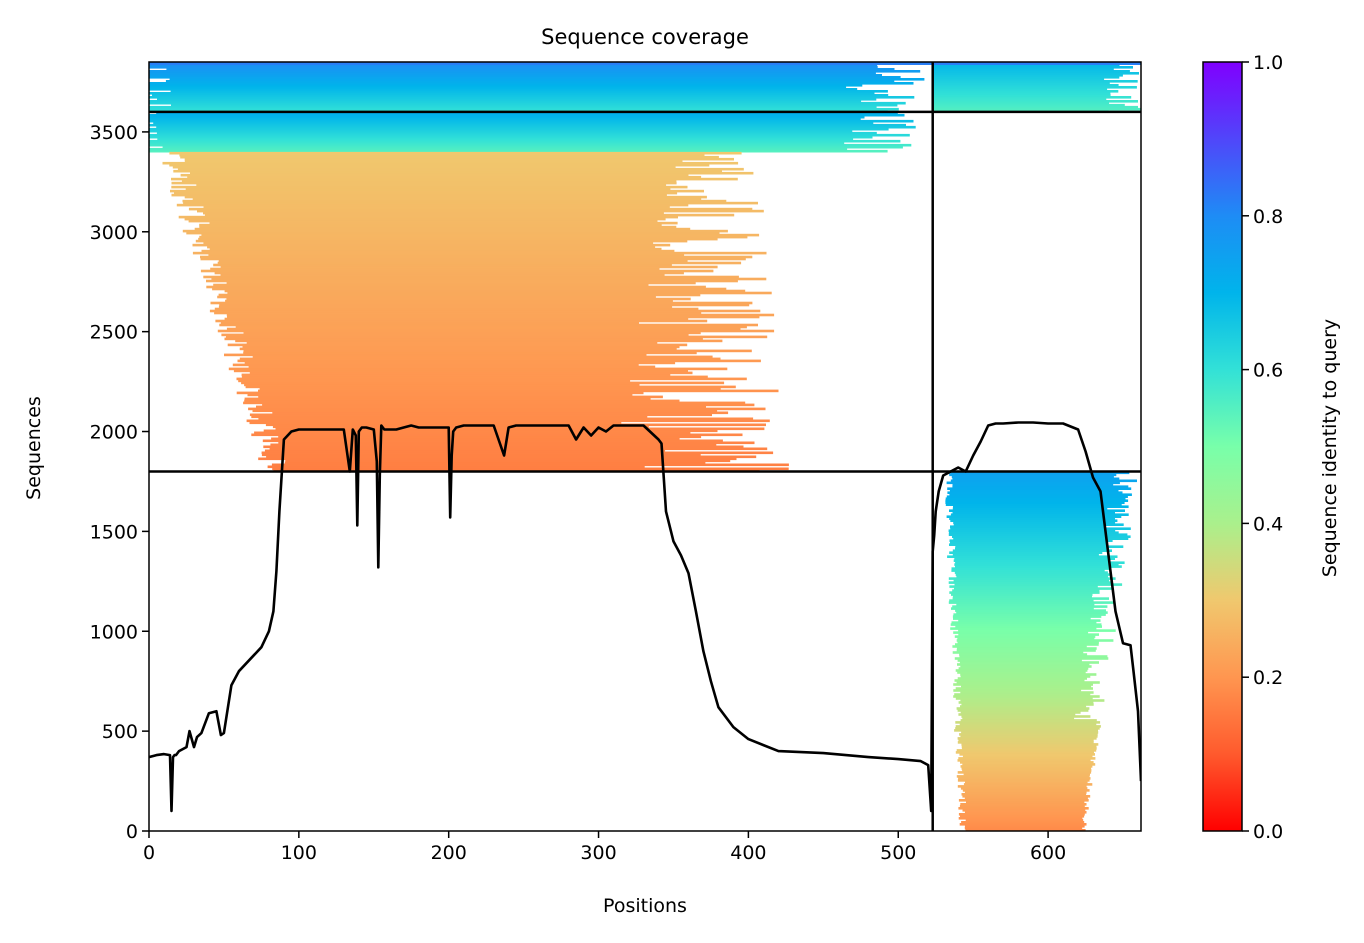 The height and width of the screenshot is (943, 1364). I want to click on x-tick-label: 100, so click(299, 853).